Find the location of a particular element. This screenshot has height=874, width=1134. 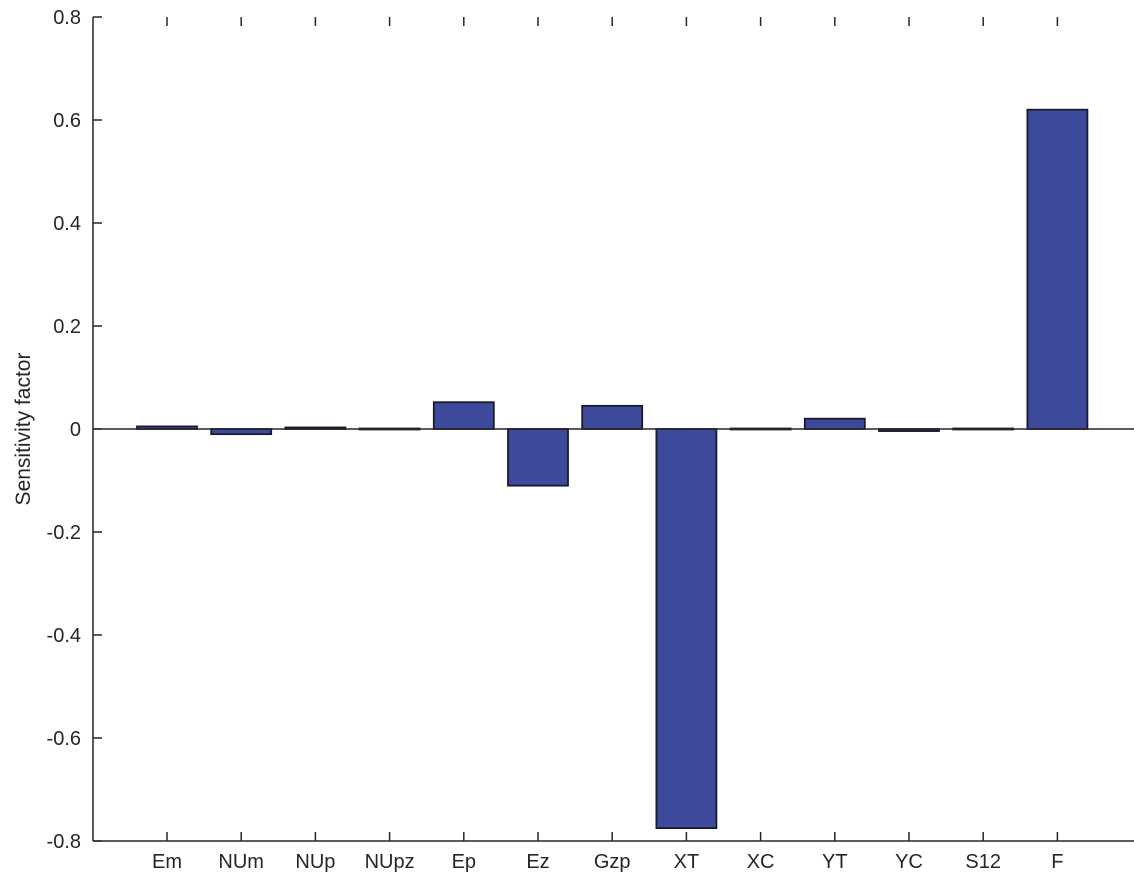

y-tick-label: -0.4 is located at coordinates (64, 636).